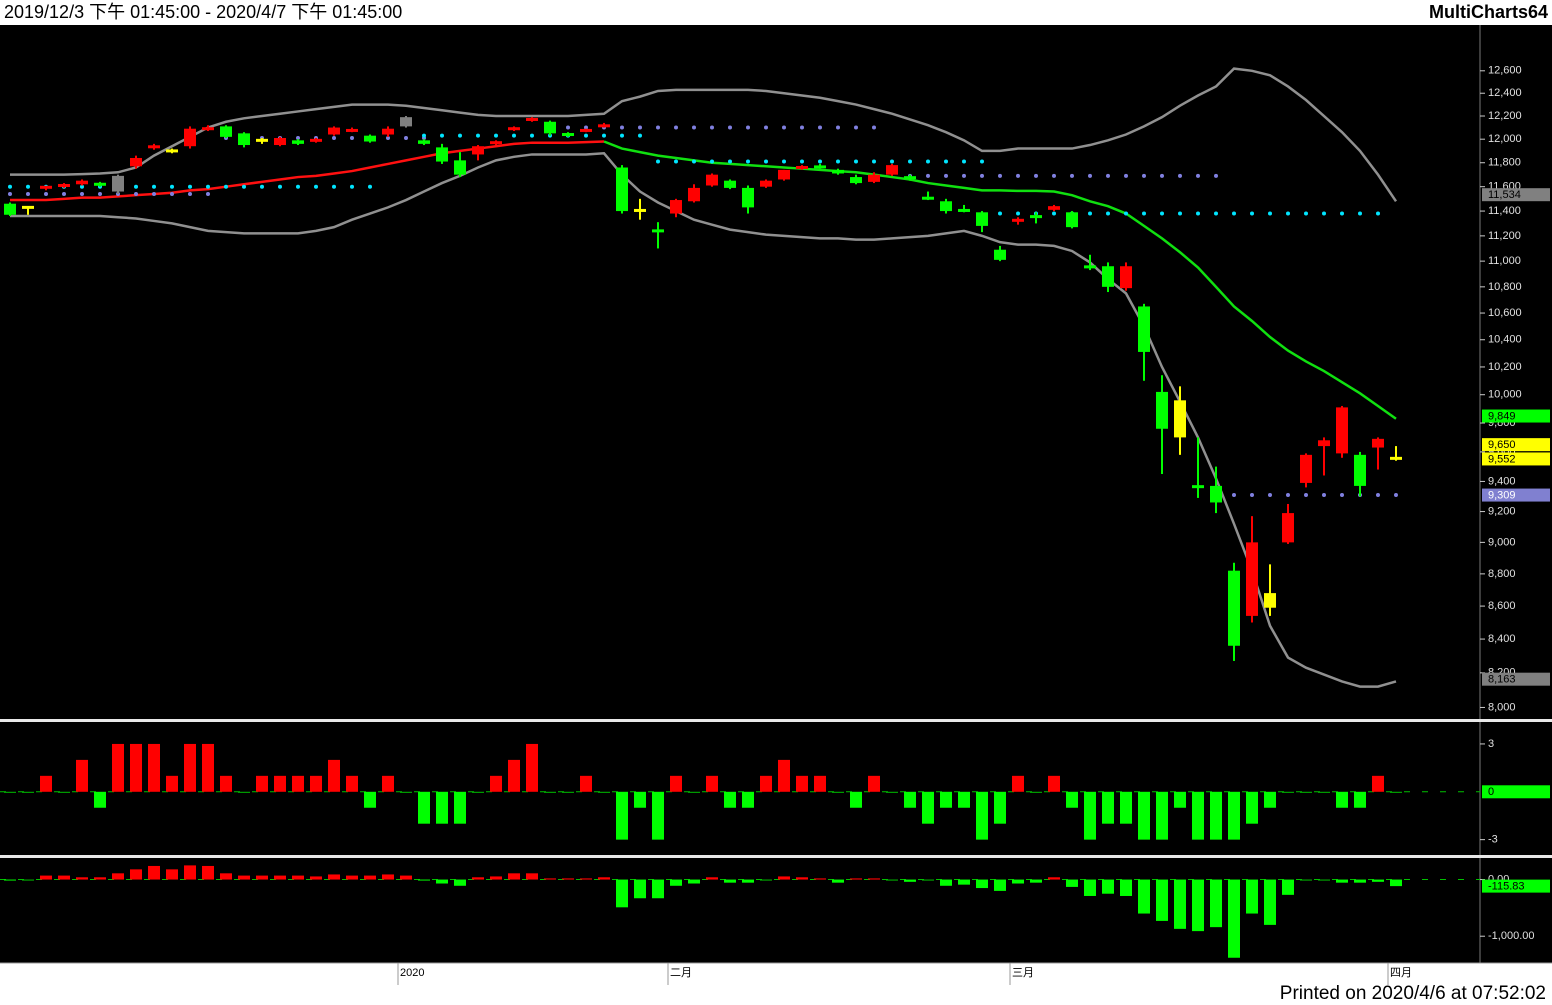  I want to click on y-tick-label: 10,000, so click(1505, 395).